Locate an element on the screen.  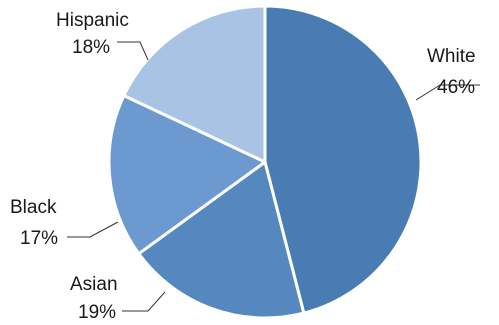
leader-hispanic is located at coordinates (133, 51).